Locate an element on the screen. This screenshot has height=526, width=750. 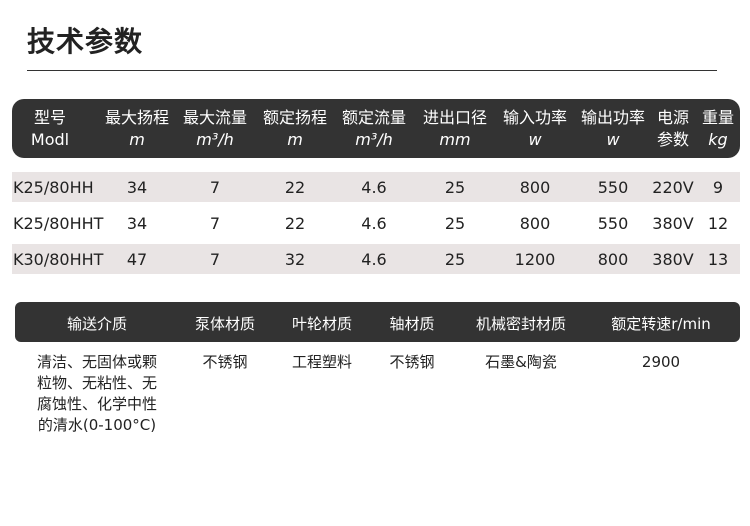
header-label: 最大扬程 is located at coordinates (137, 117).